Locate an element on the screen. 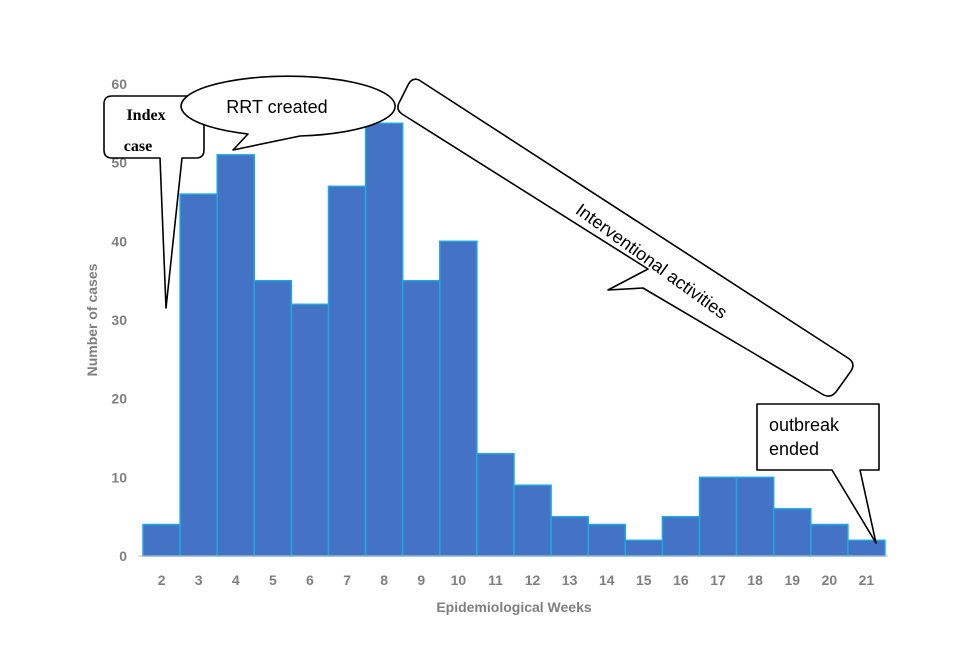 This screenshot has height=655, width=964. x-tick-label: 19 is located at coordinates (793, 580).